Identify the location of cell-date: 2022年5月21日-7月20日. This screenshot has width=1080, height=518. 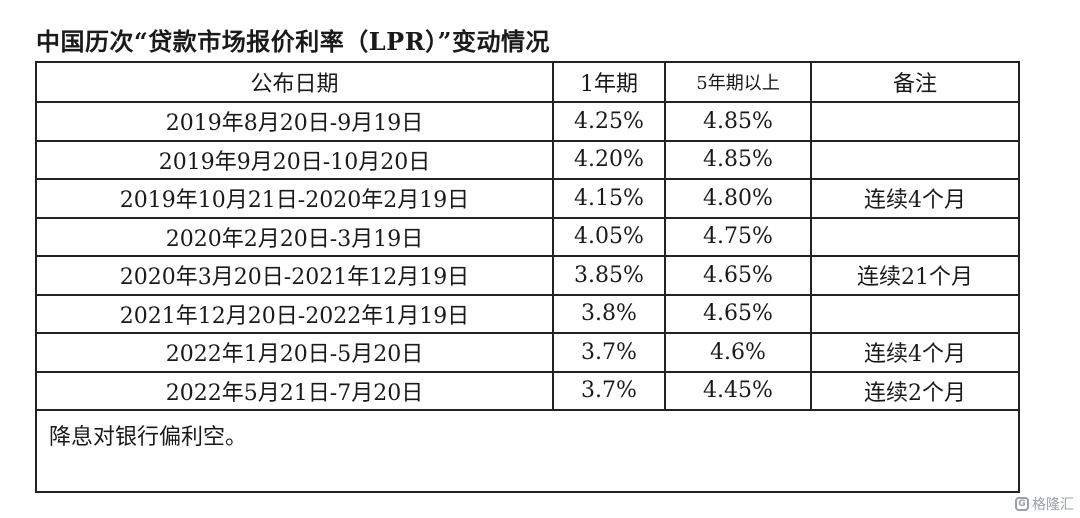
(294, 390).